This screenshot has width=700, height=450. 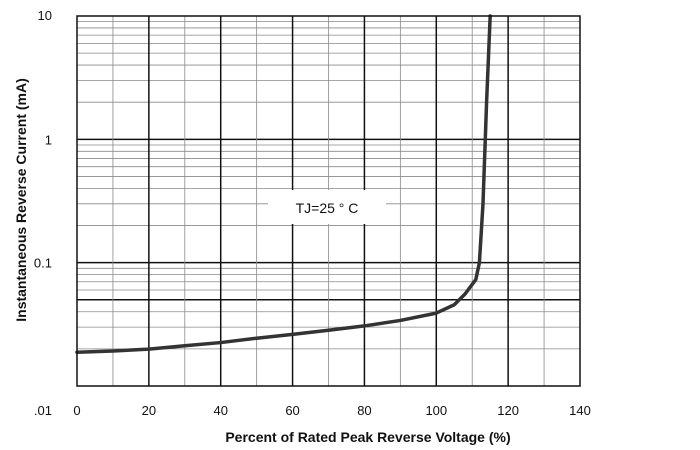 I want to click on x-tick-label: 120, so click(x=508, y=410).